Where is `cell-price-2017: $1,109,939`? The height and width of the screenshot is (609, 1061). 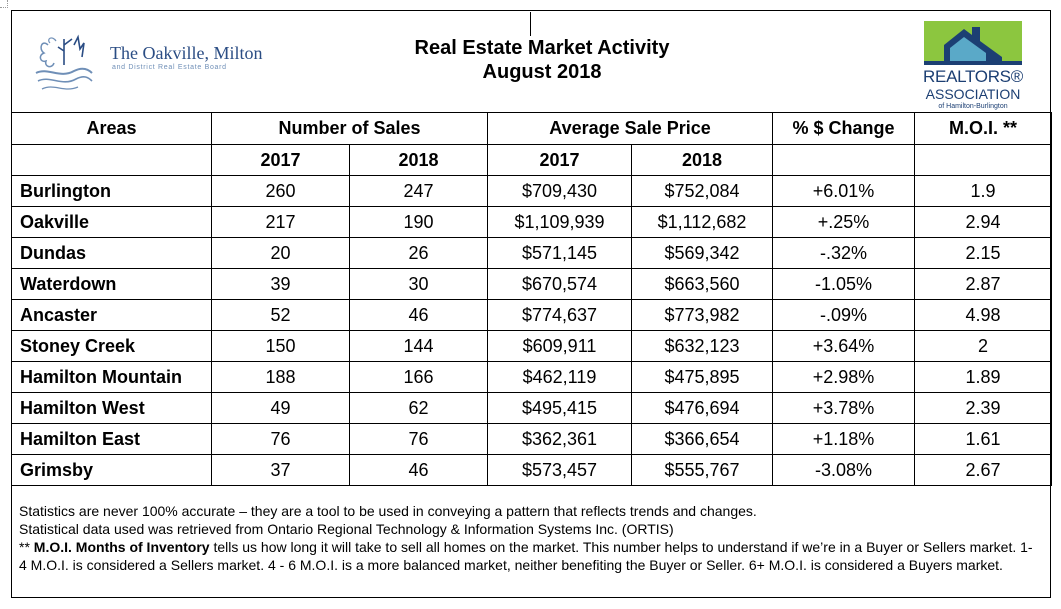
cell-price-2017: $1,109,939 is located at coordinates (560, 222).